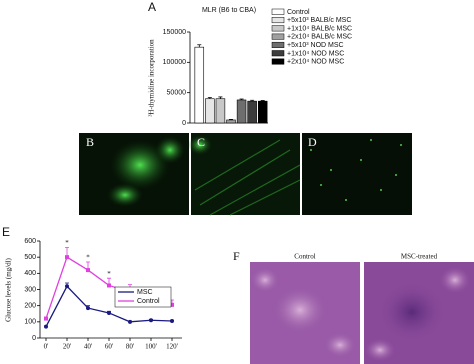 This screenshot has height=364, width=474. I want to click on chart-title: MLR (B6 to CBA), so click(229, 10).